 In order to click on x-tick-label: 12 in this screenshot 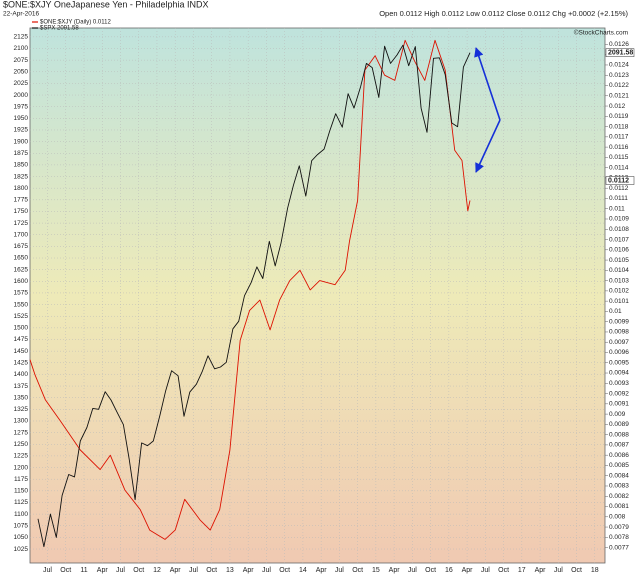, I will do `click(157, 570)`.